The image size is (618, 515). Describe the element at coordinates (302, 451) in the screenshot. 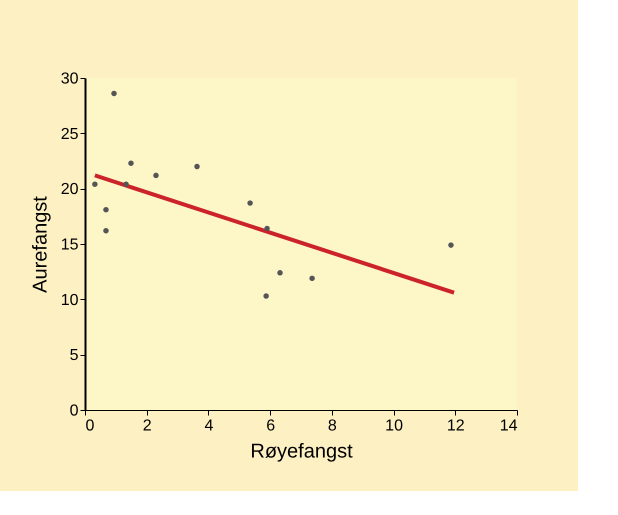

I see `x-axis-title: Røyefangst` at that location.